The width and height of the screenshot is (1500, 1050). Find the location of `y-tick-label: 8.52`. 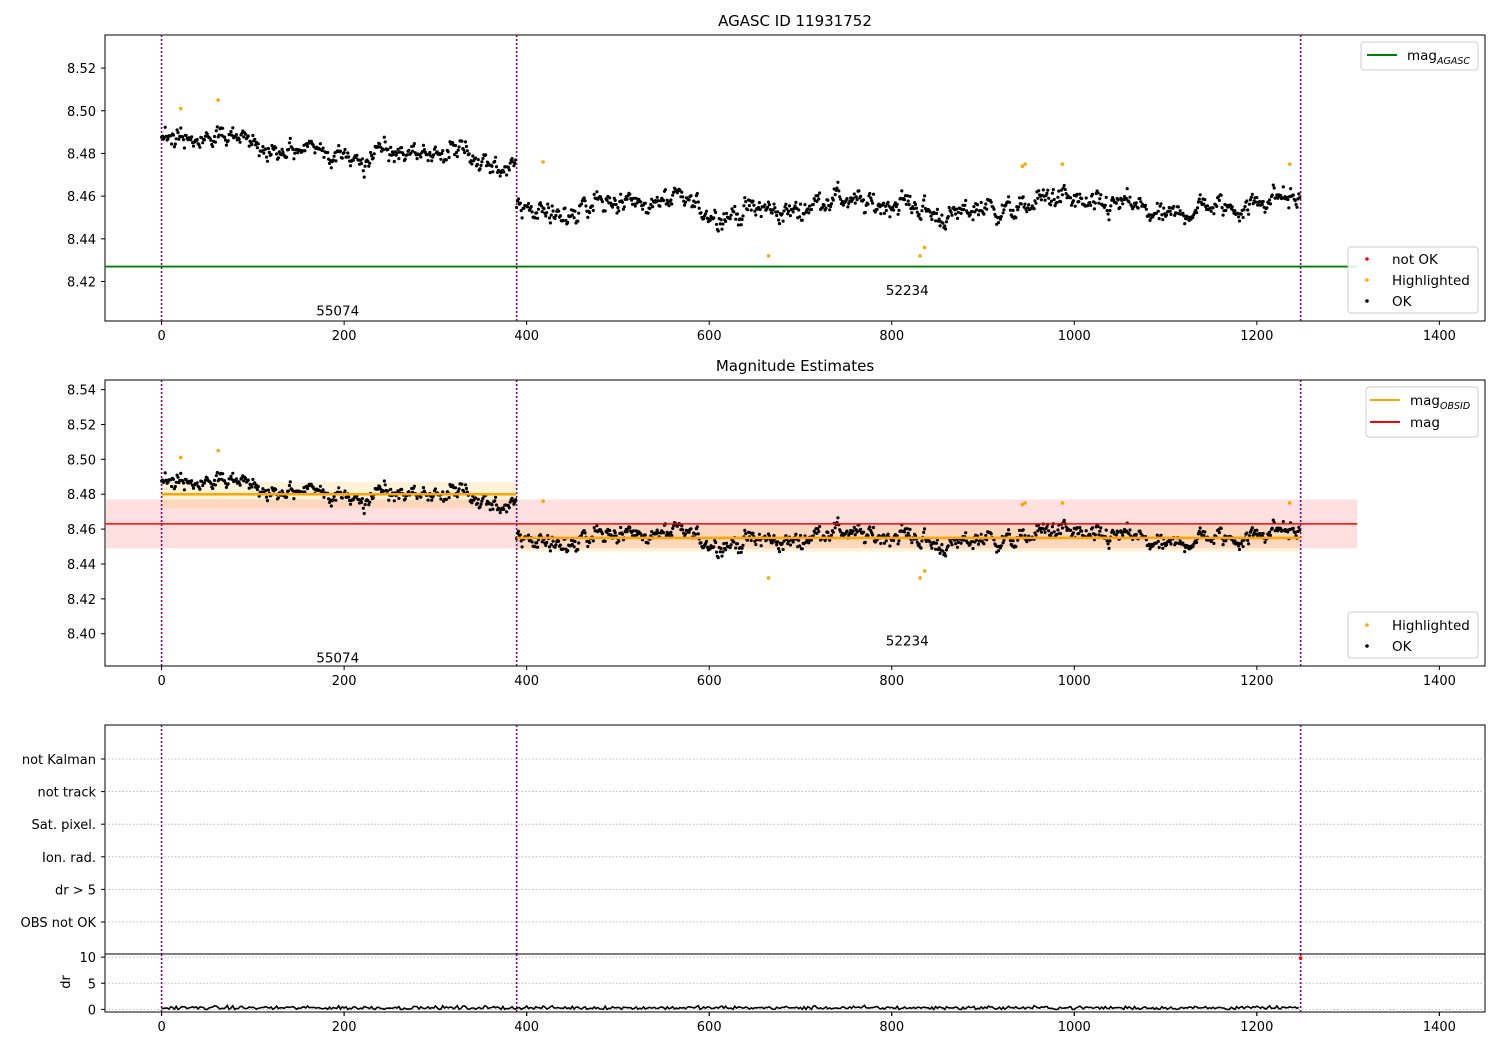

y-tick-label: 8.52 is located at coordinates (81, 425).